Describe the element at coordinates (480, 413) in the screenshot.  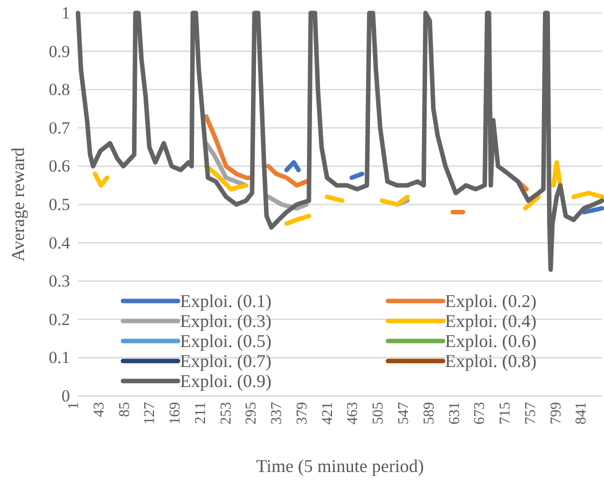
I see `x-tick-label: 673` at that location.